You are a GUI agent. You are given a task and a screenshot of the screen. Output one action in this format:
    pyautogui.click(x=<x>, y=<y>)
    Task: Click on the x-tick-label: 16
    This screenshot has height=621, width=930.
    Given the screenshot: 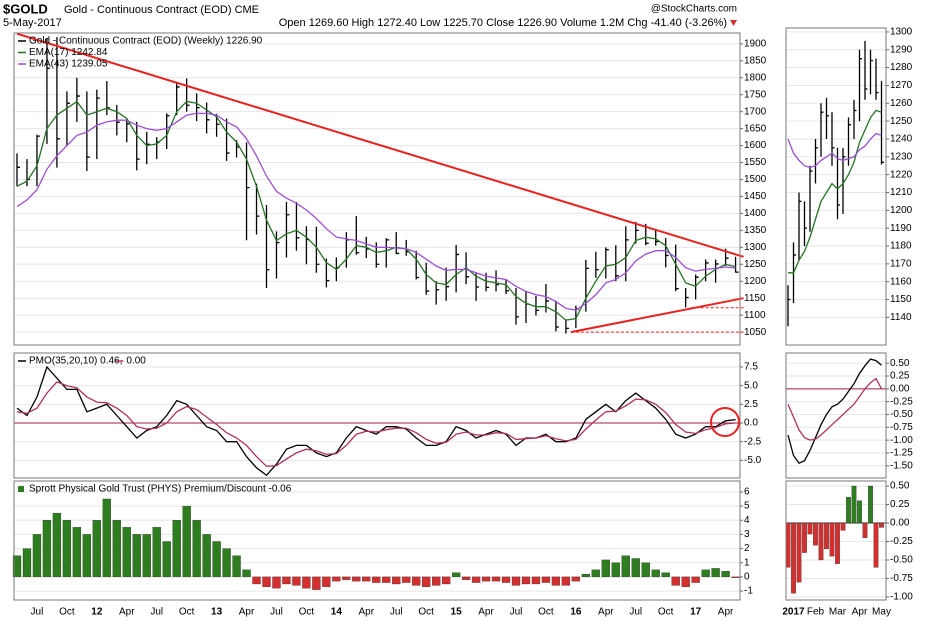 What is the action you would take?
    pyautogui.click(x=576, y=612)
    